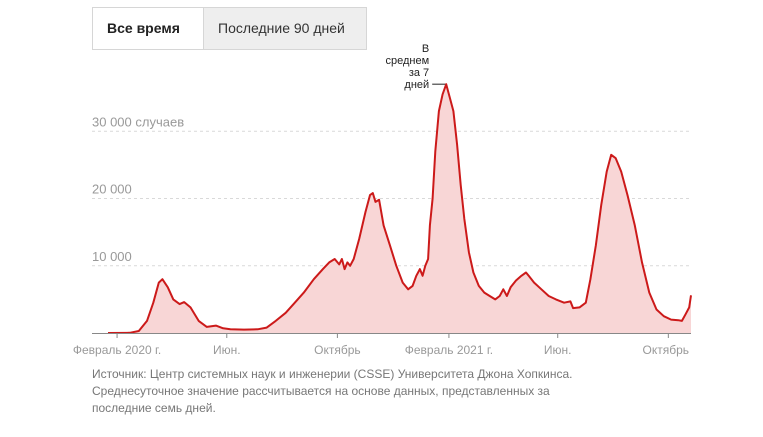  I want to click on y-tick-label-0: 10 000, so click(112, 256).